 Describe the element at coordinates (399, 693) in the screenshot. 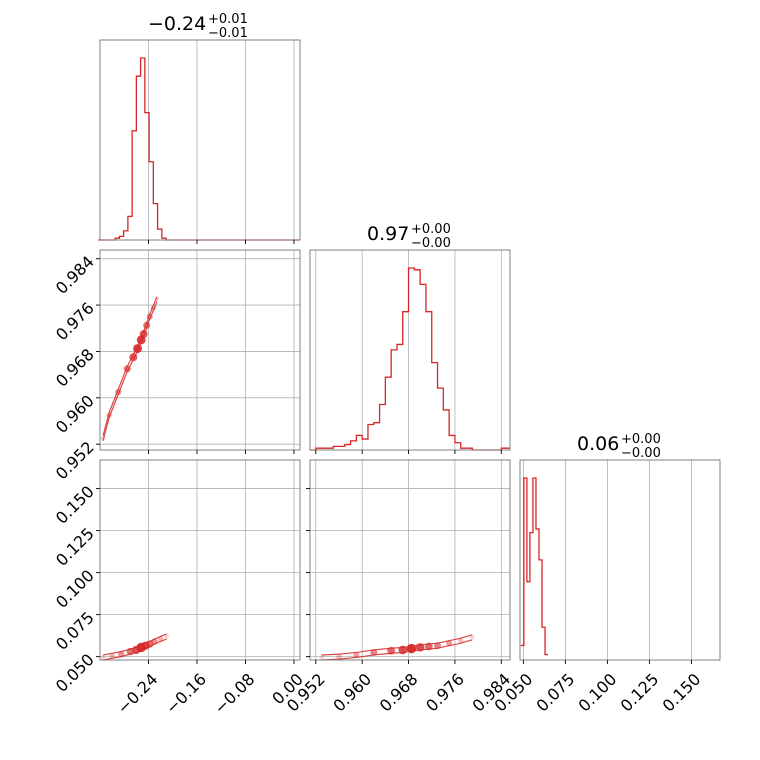

I see `tick-label-x-p21-2: 0.968` at that location.